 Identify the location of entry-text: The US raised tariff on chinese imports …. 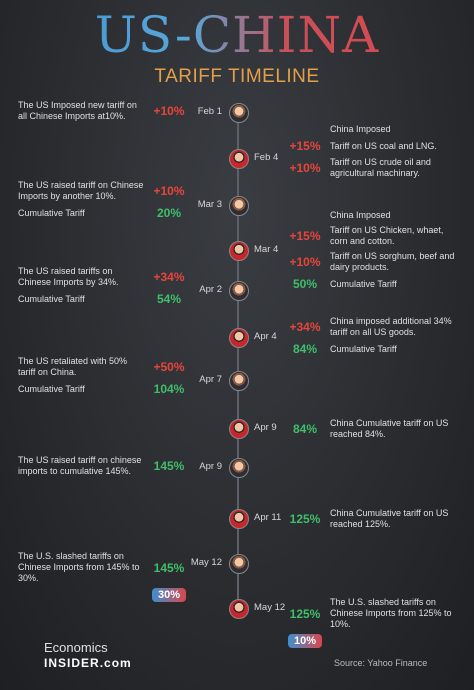
(80, 465).